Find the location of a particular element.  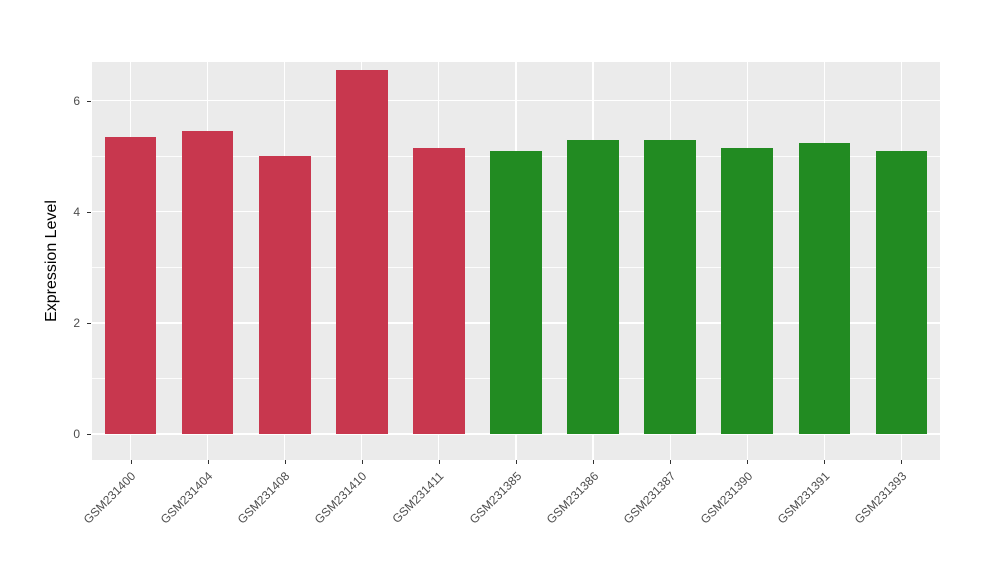

x-tick-label: GSM231387 is located at coordinates (649, 498).